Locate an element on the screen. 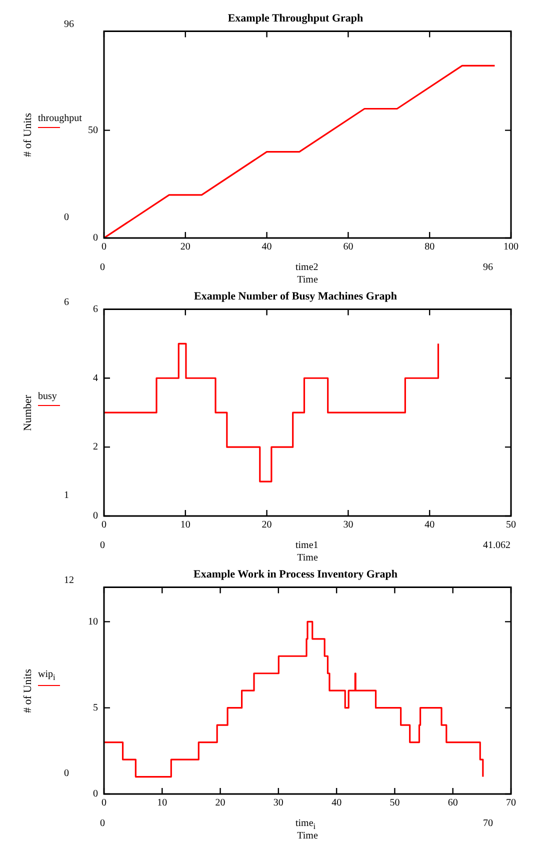  x-tick-label: 80 is located at coordinates (429, 247).